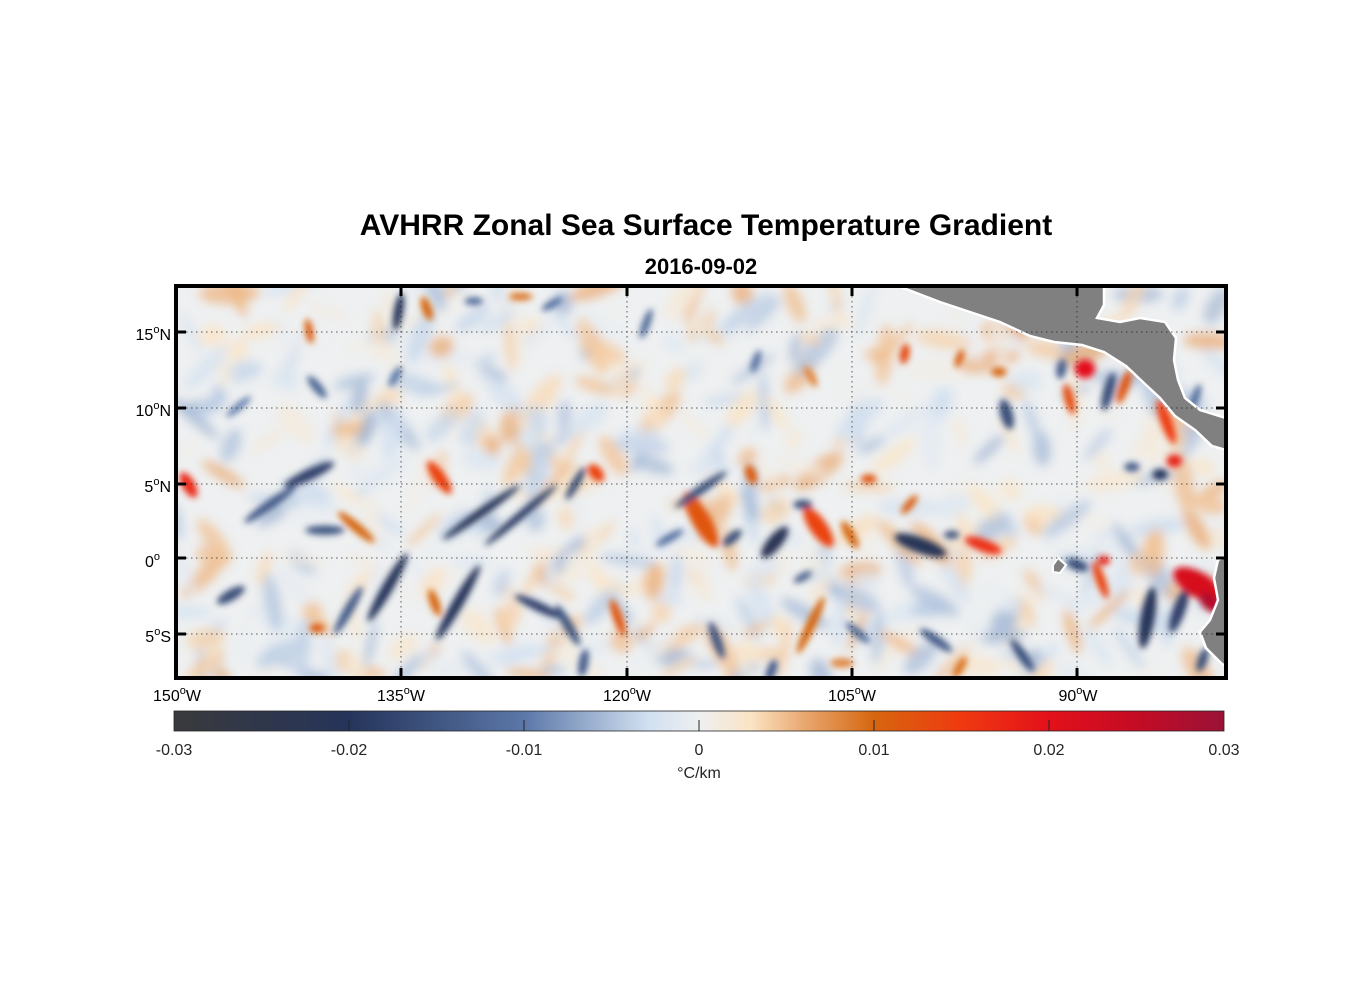 The width and height of the screenshot is (1356, 1000). What do you see at coordinates (852, 695) in the screenshot?
I see `x-tick-label-105w: 105oW` at bounding box center [852, 695].